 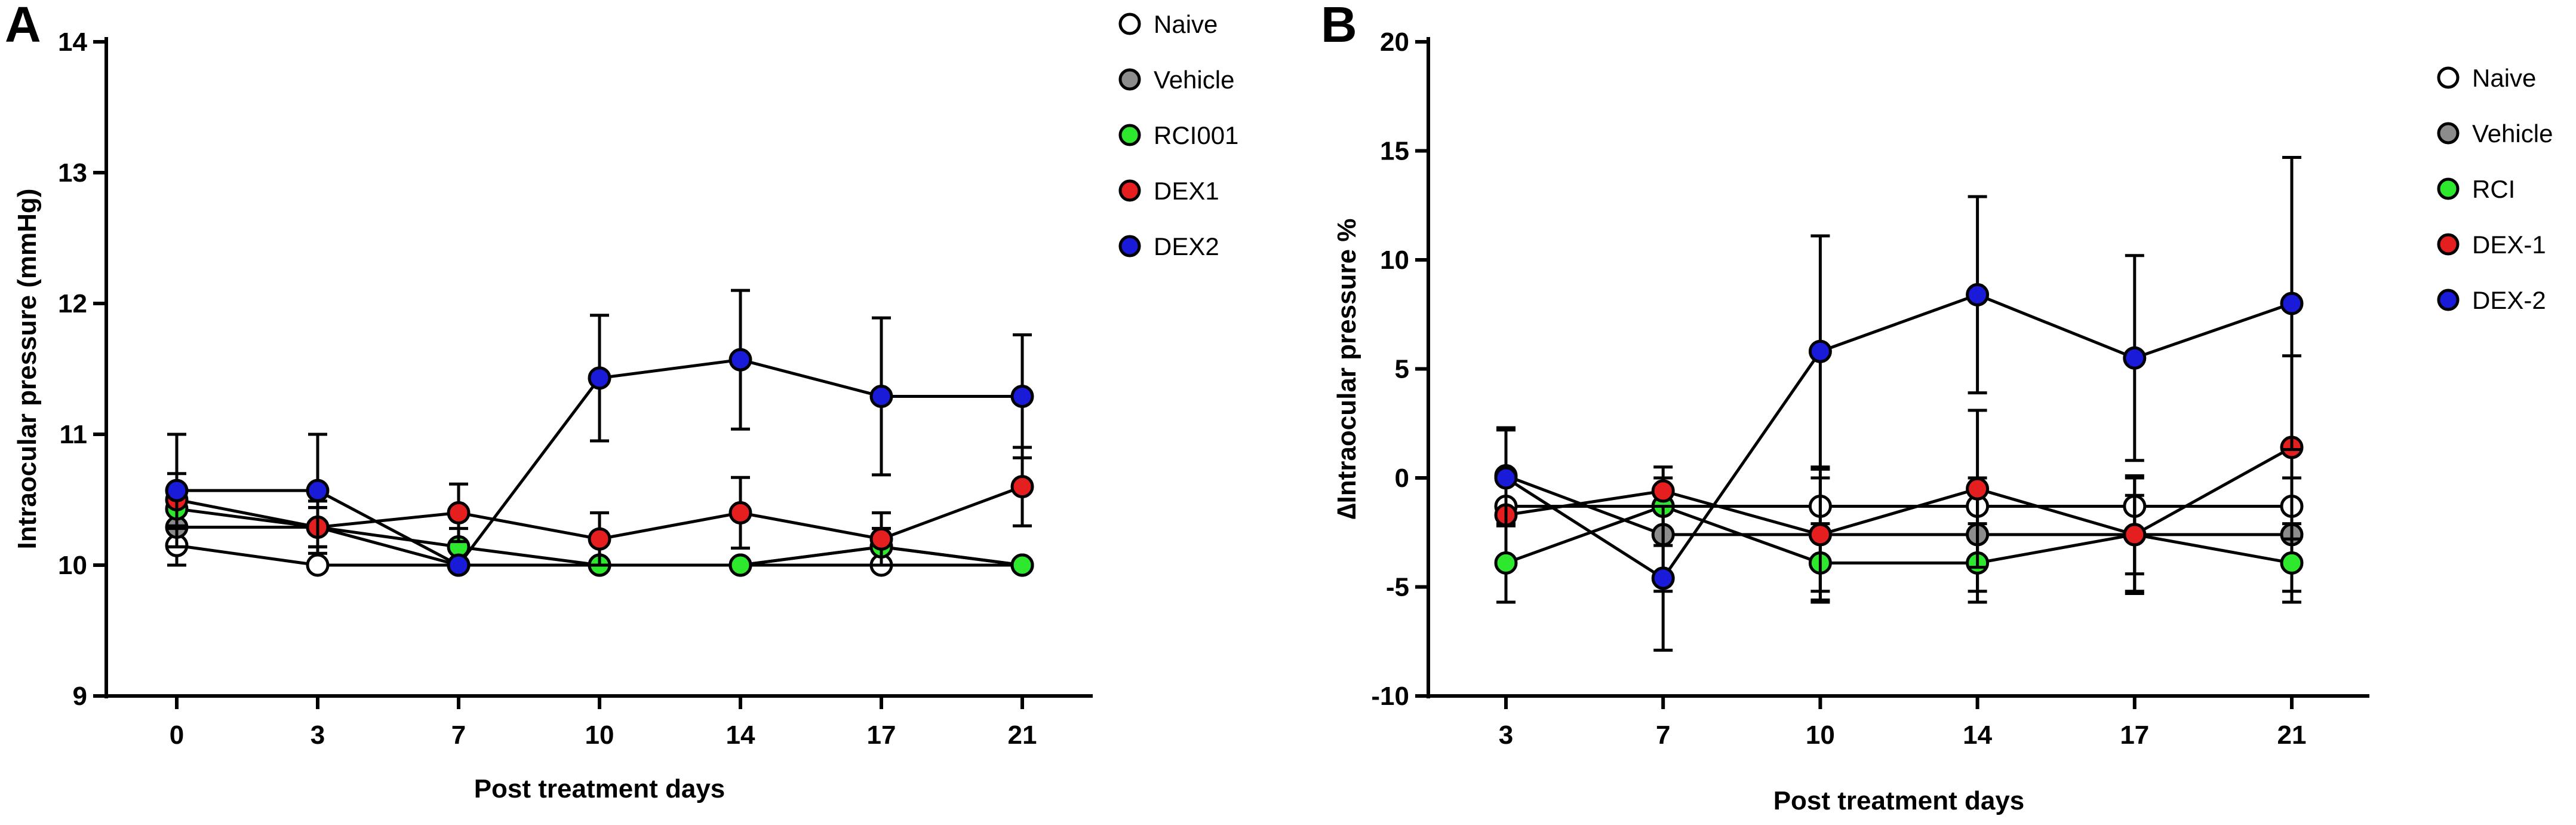 What do you see at coordinates (1402, 369) in the screenshot?
I see `y-tick-label: 5` at bounding box center [1402, 369].